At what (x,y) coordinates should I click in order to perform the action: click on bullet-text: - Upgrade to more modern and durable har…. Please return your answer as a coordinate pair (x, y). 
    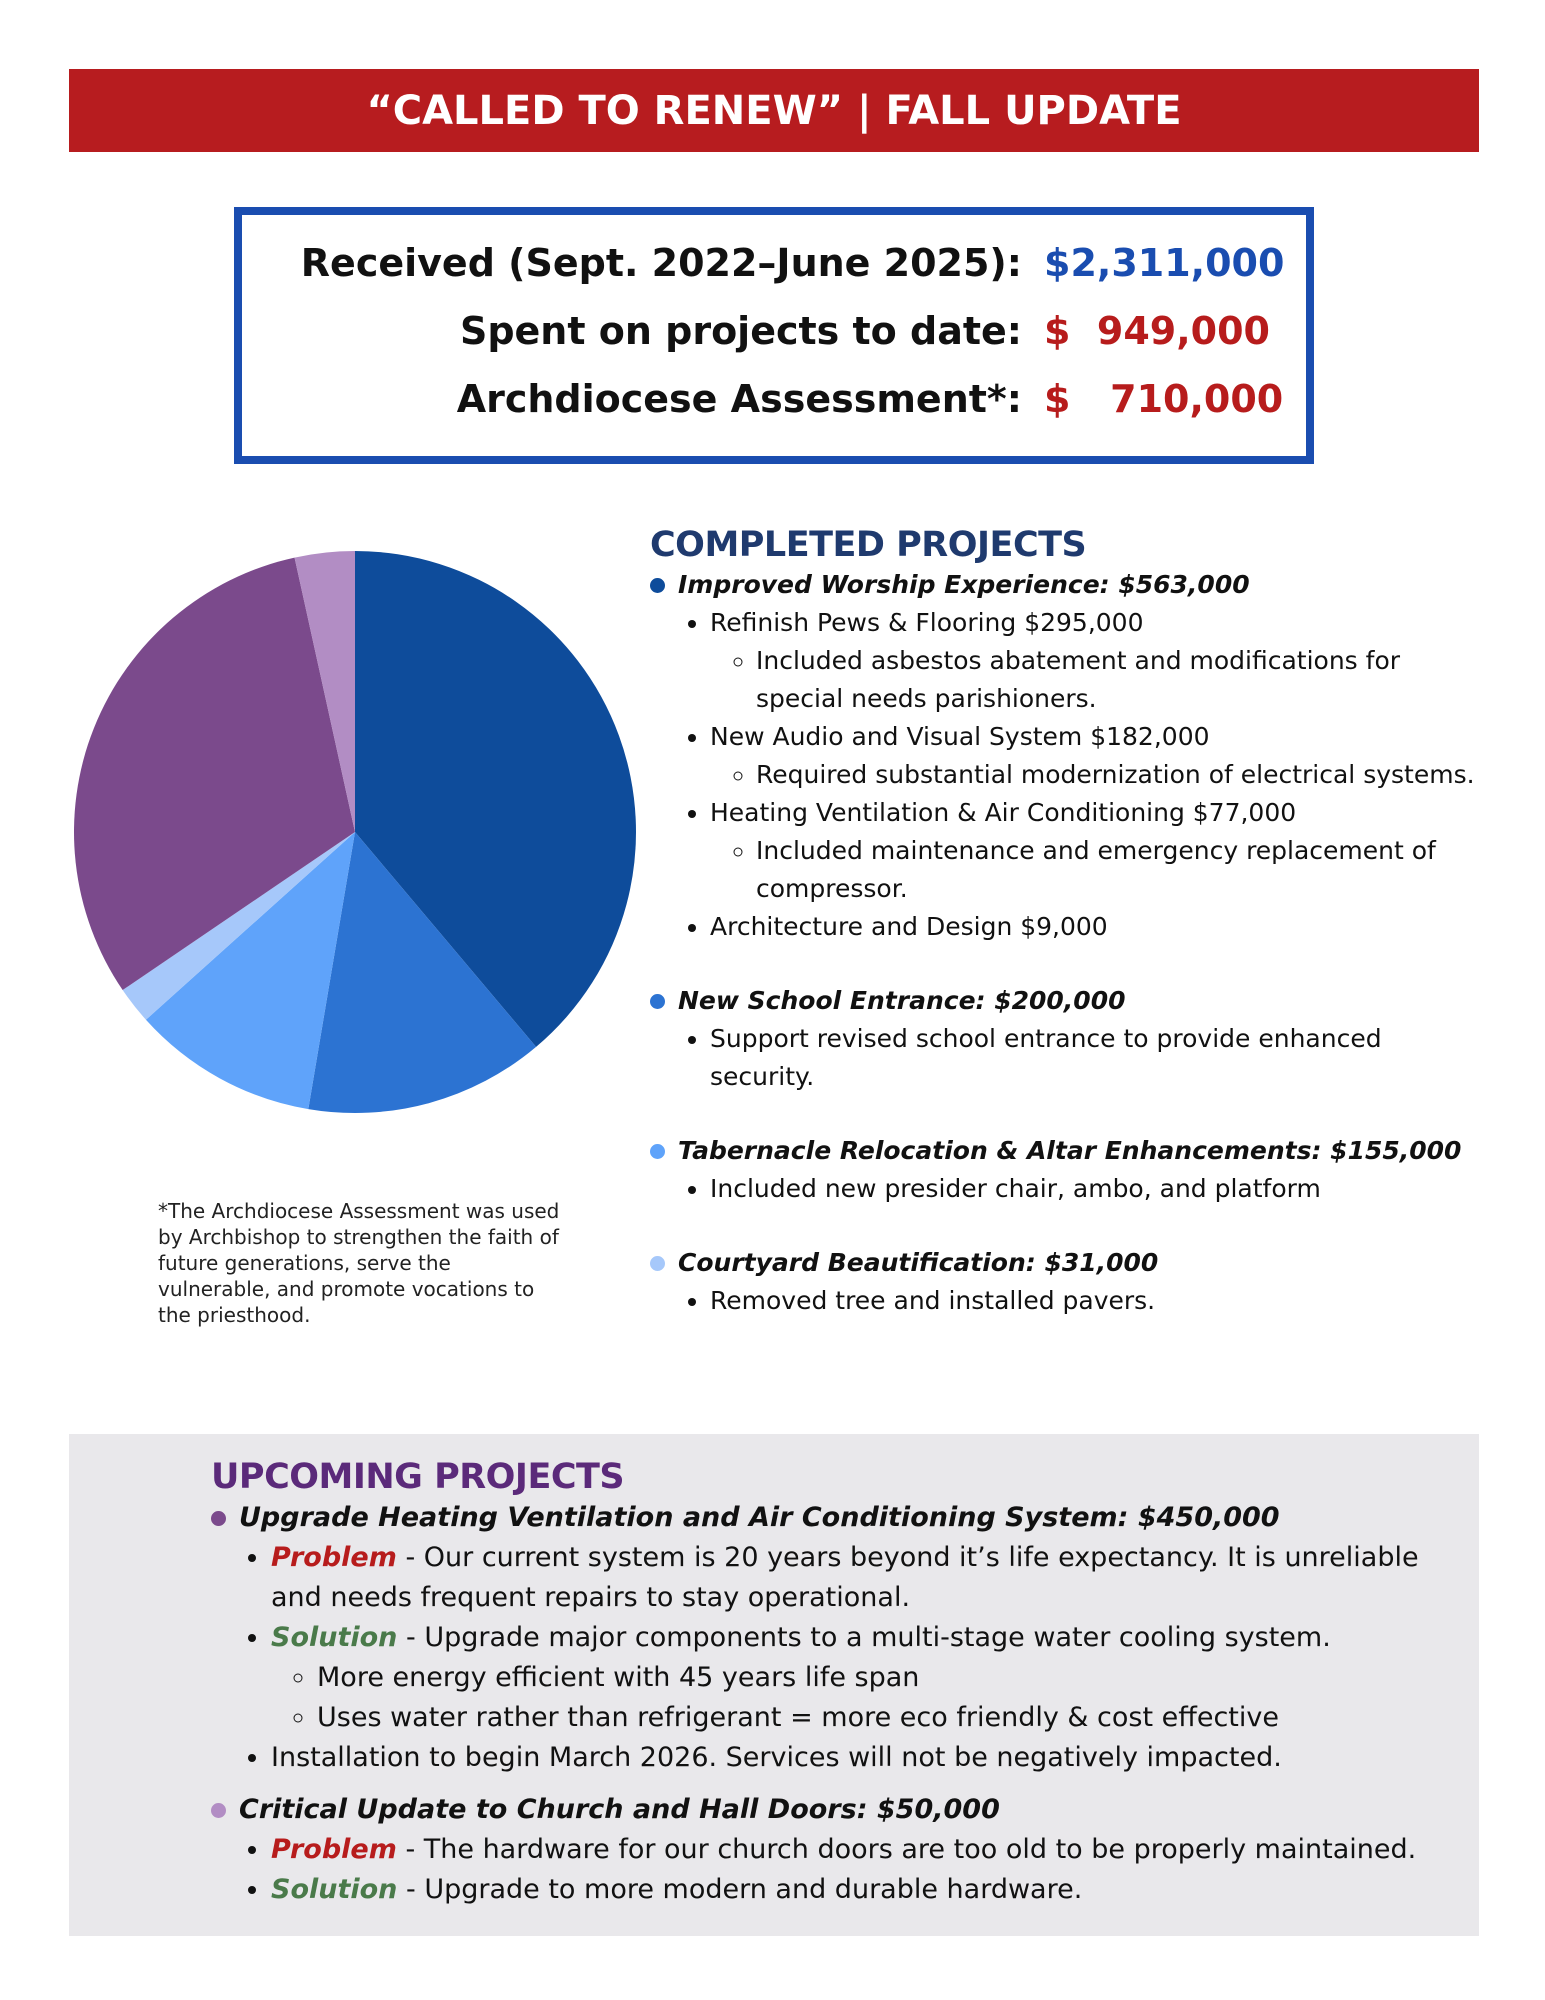
    Looking at the image, I should click on (740, 1889).